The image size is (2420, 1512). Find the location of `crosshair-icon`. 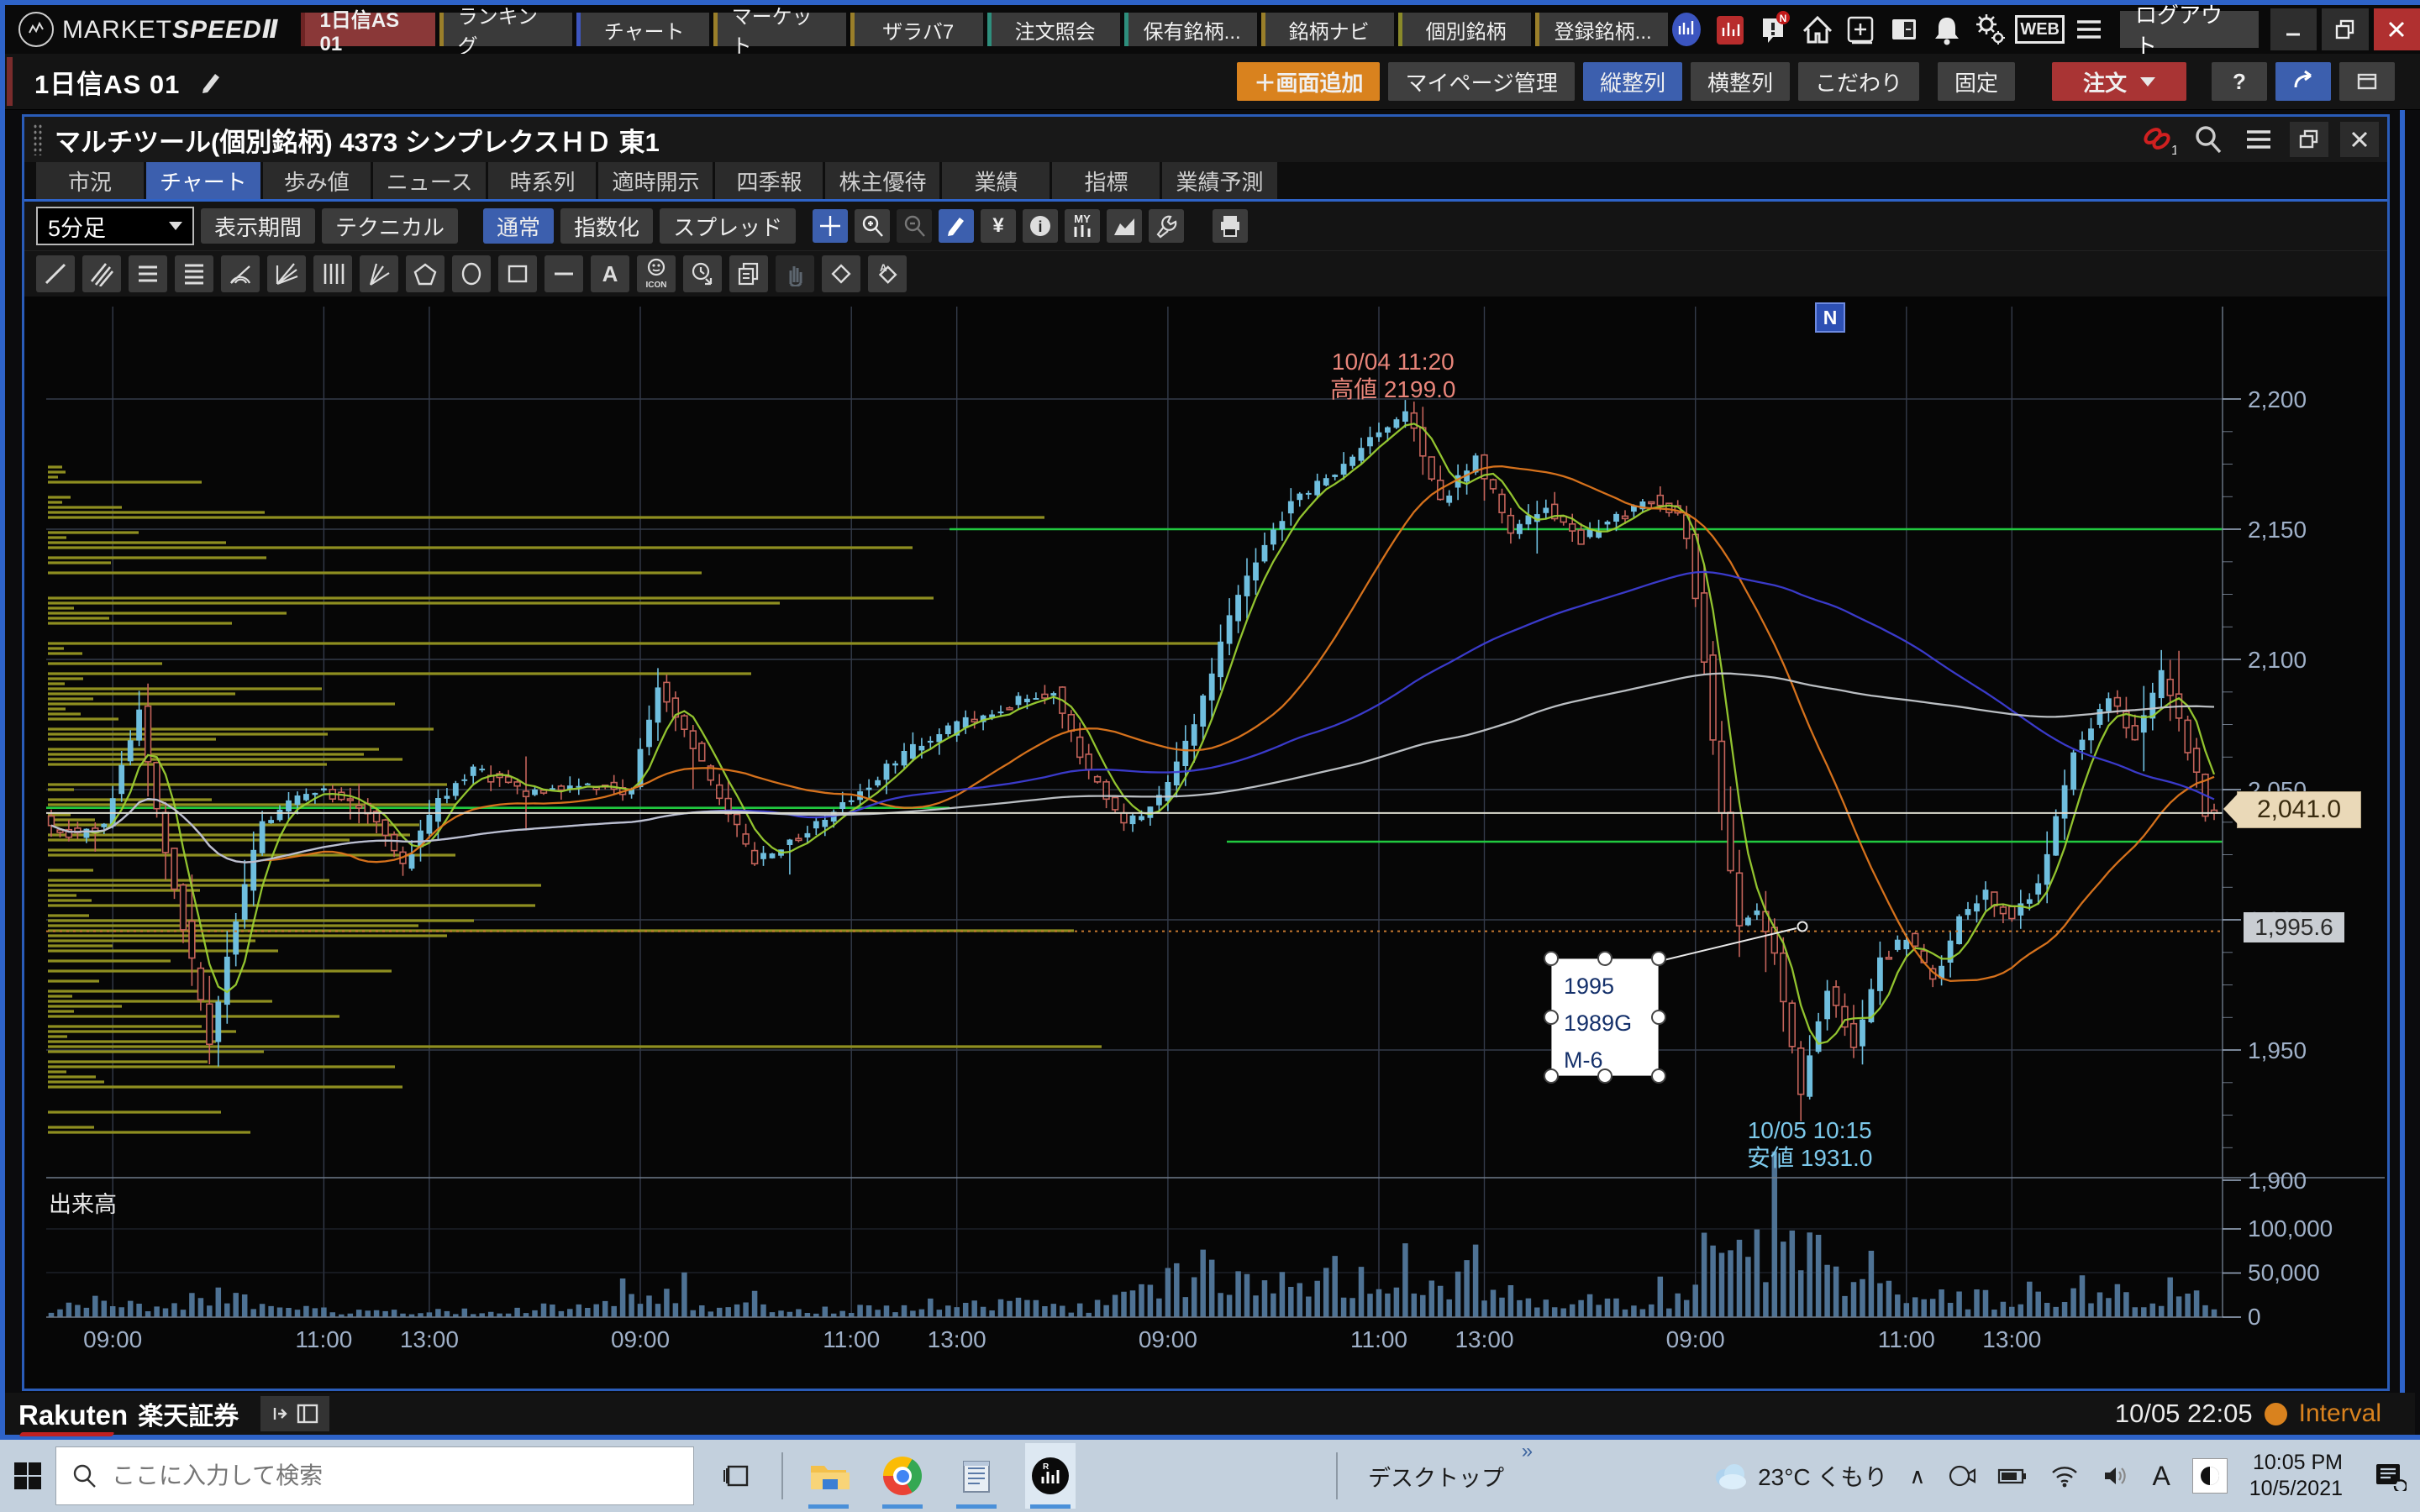

crosshair-icon is located at coordinates (831, 226).